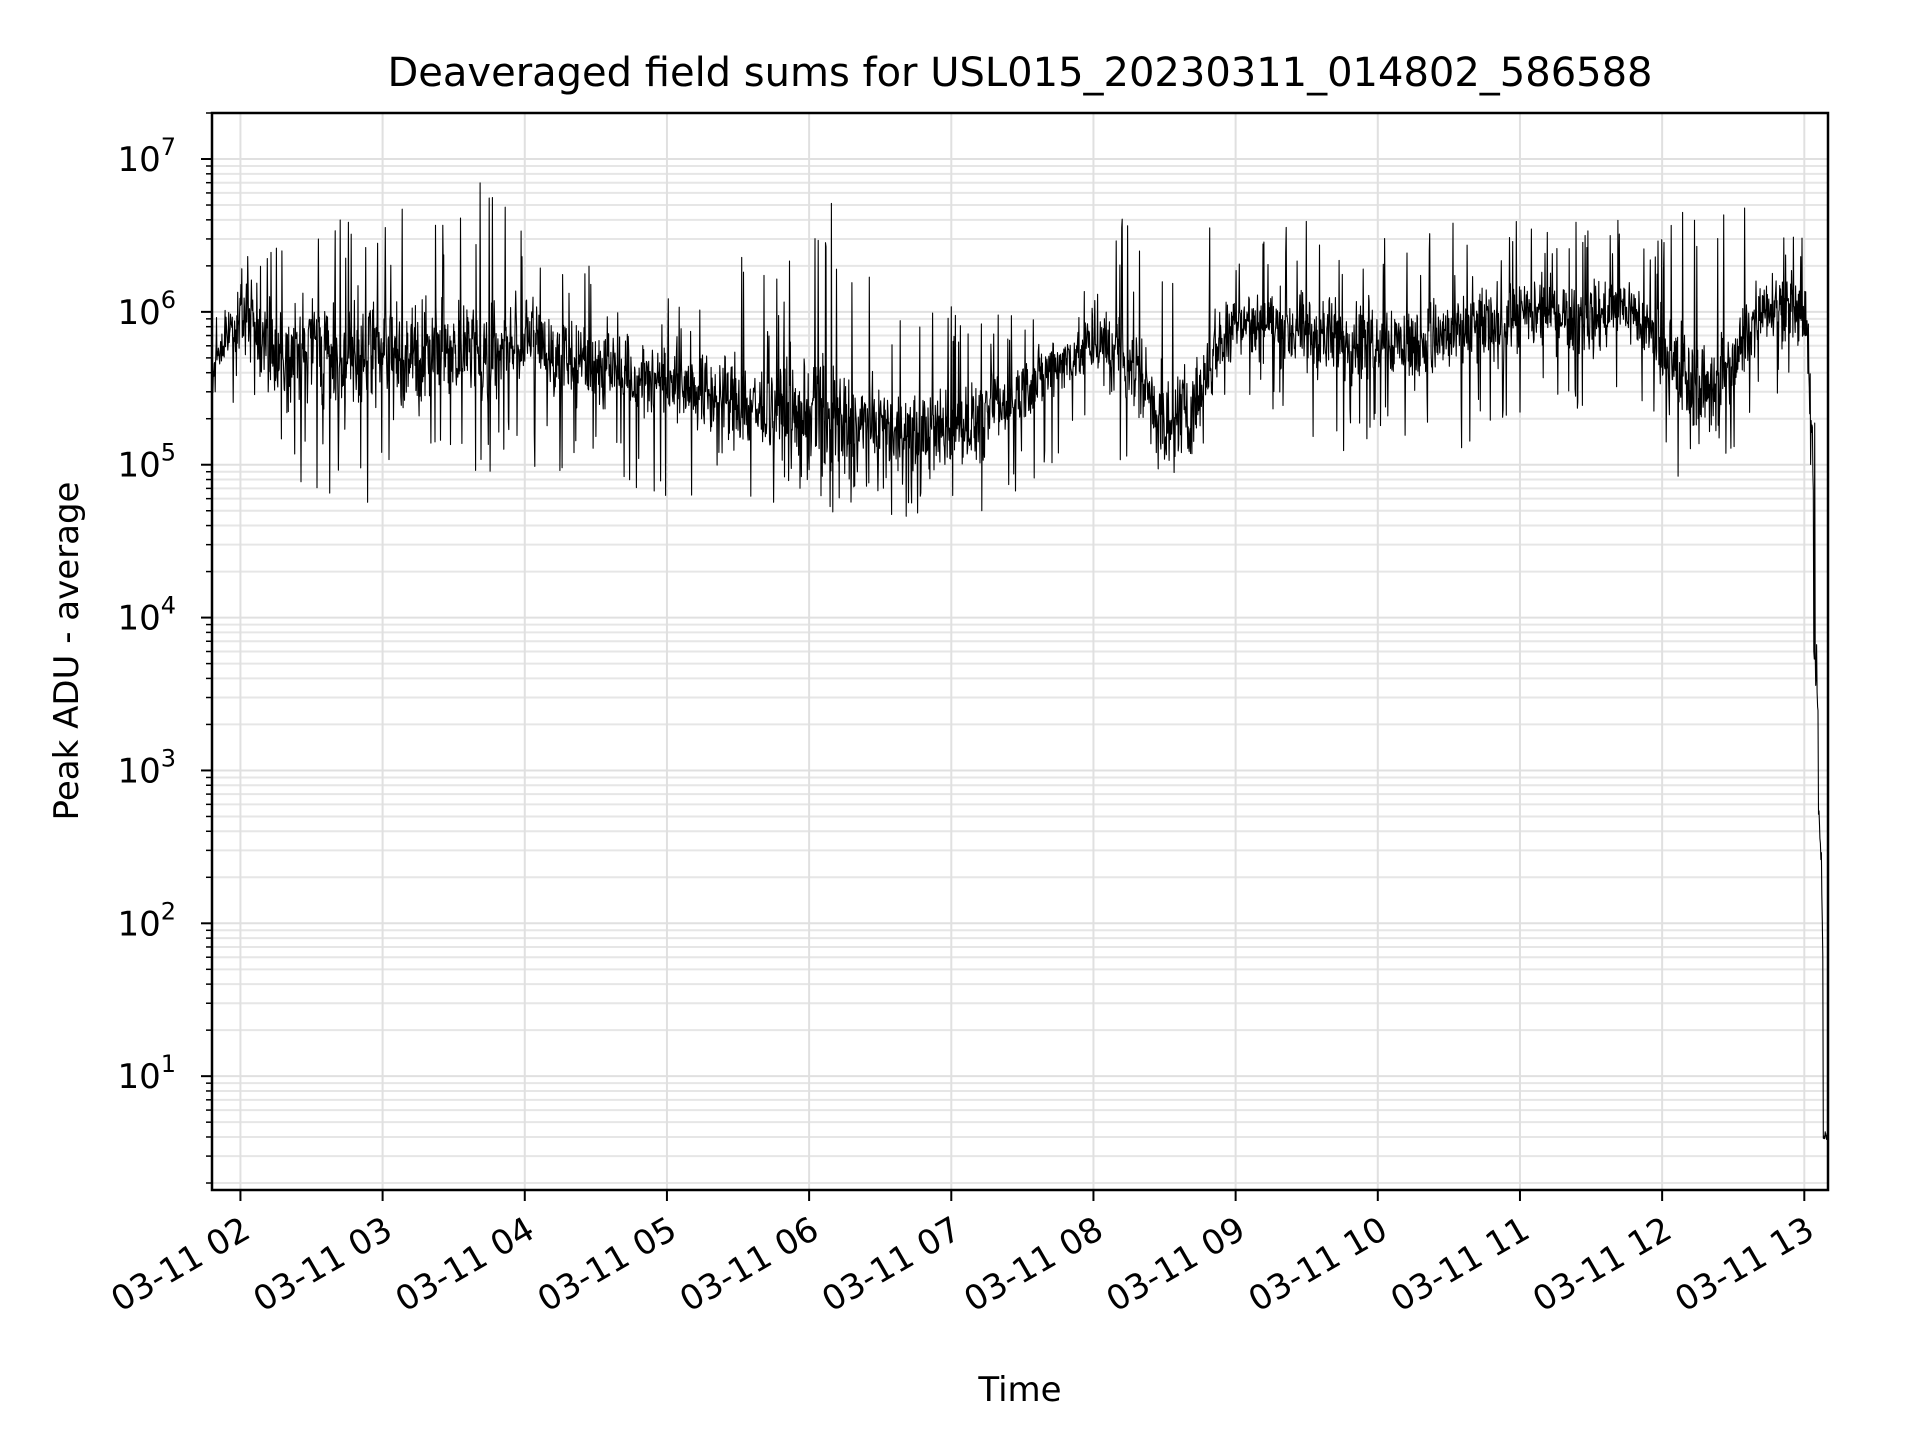 This screenshot has width=1920, height=1440. Describe the element at coordinates (1602, 1264) in the screenshot. I see `x-tick-label: 03-11 12` at that location.